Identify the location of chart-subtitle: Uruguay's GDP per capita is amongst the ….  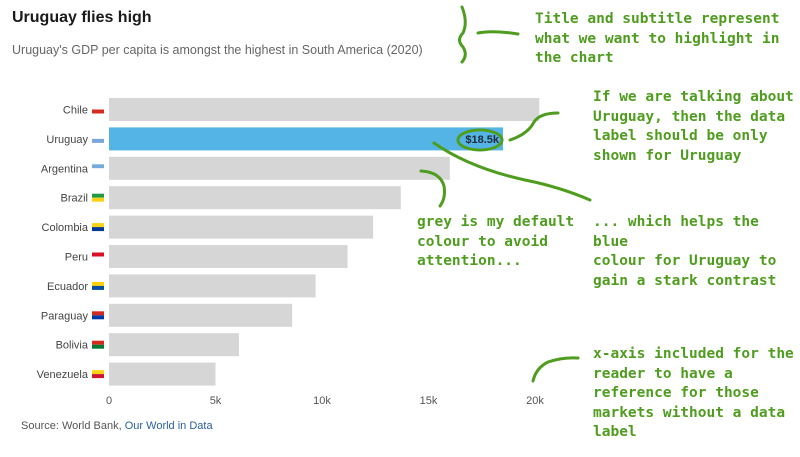
(217, 50).